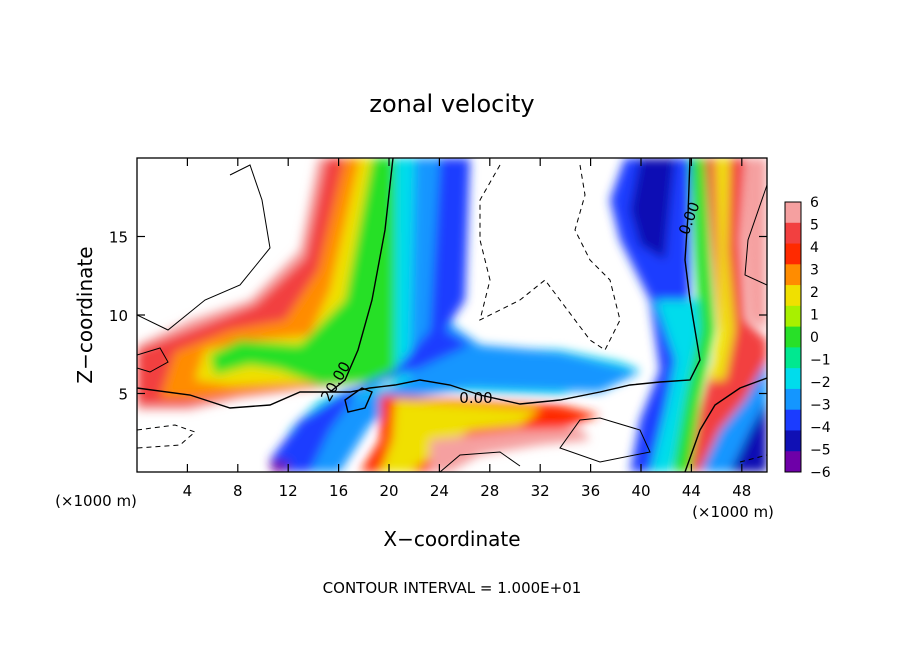 This screenshot has height=654, width=904. What do you see at coordinates (814, 293) in the screenshot?
I see `colorbar-tick-label: 2` at bounding box center [814, 293].